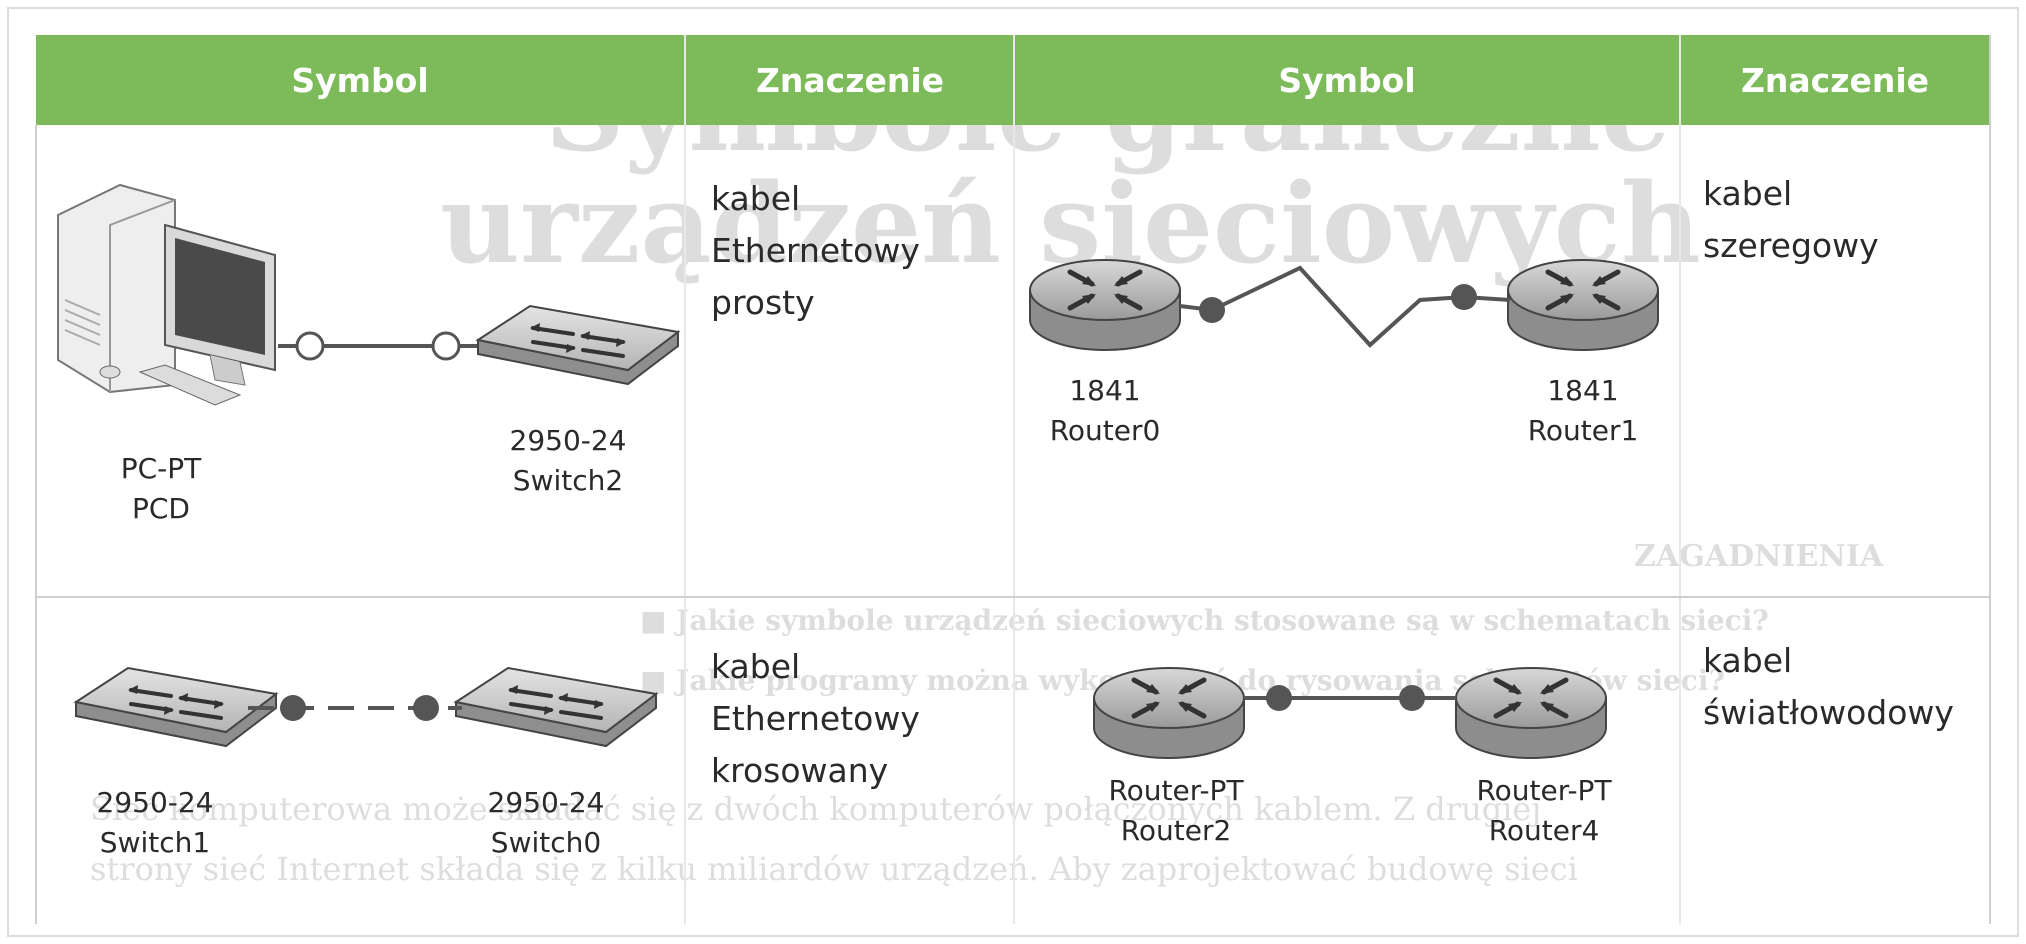 This screenshot has height=944, width=2026. I want to click on meaning-line: szeregowy, so click(1791, 245).